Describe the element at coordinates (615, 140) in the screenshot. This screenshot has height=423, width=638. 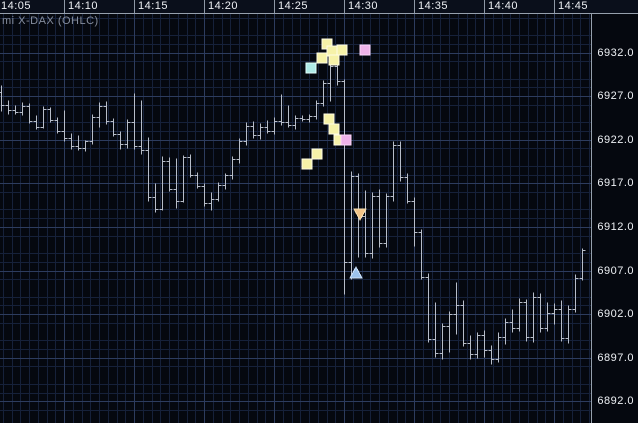
I see `price-tick-label: 6922.0` at that location.